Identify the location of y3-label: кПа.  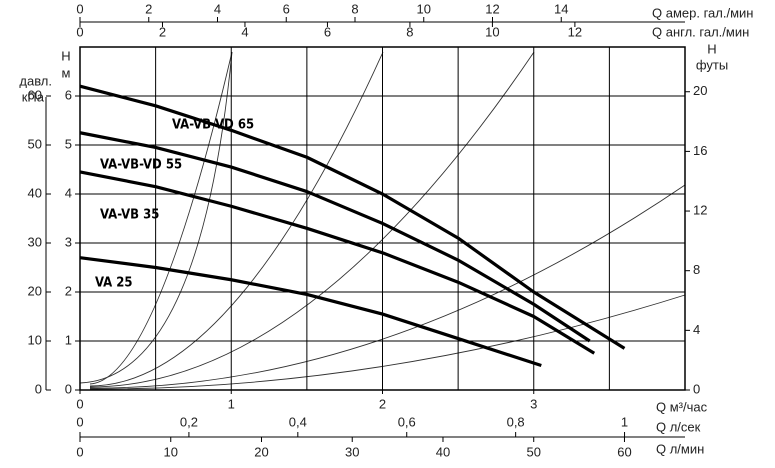
(33, 96).